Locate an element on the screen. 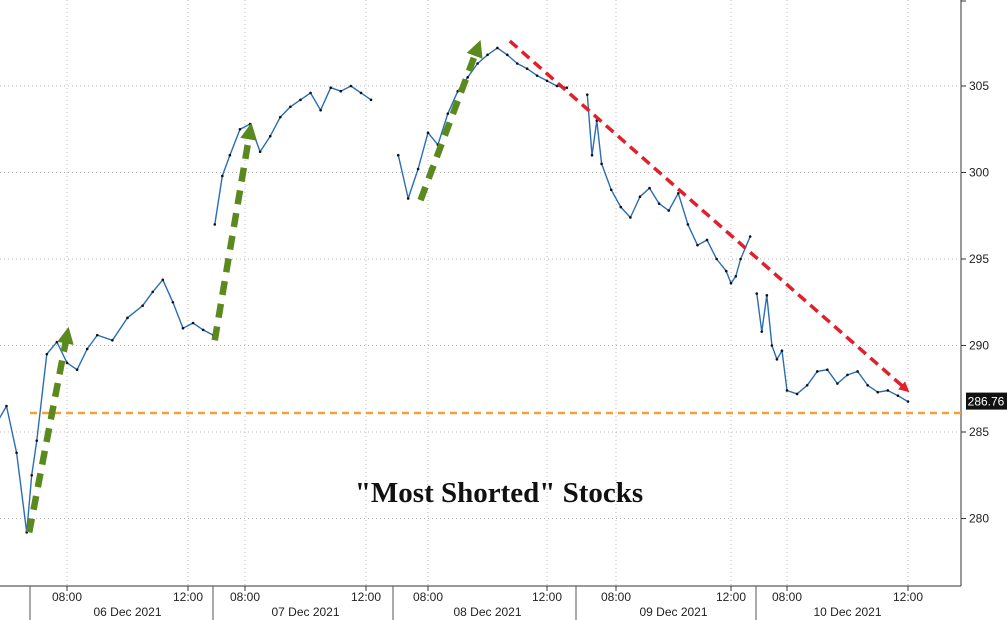 The width and height of the screenshot is (1007, 620). last-value-badge is located at coordinates (986, 401).